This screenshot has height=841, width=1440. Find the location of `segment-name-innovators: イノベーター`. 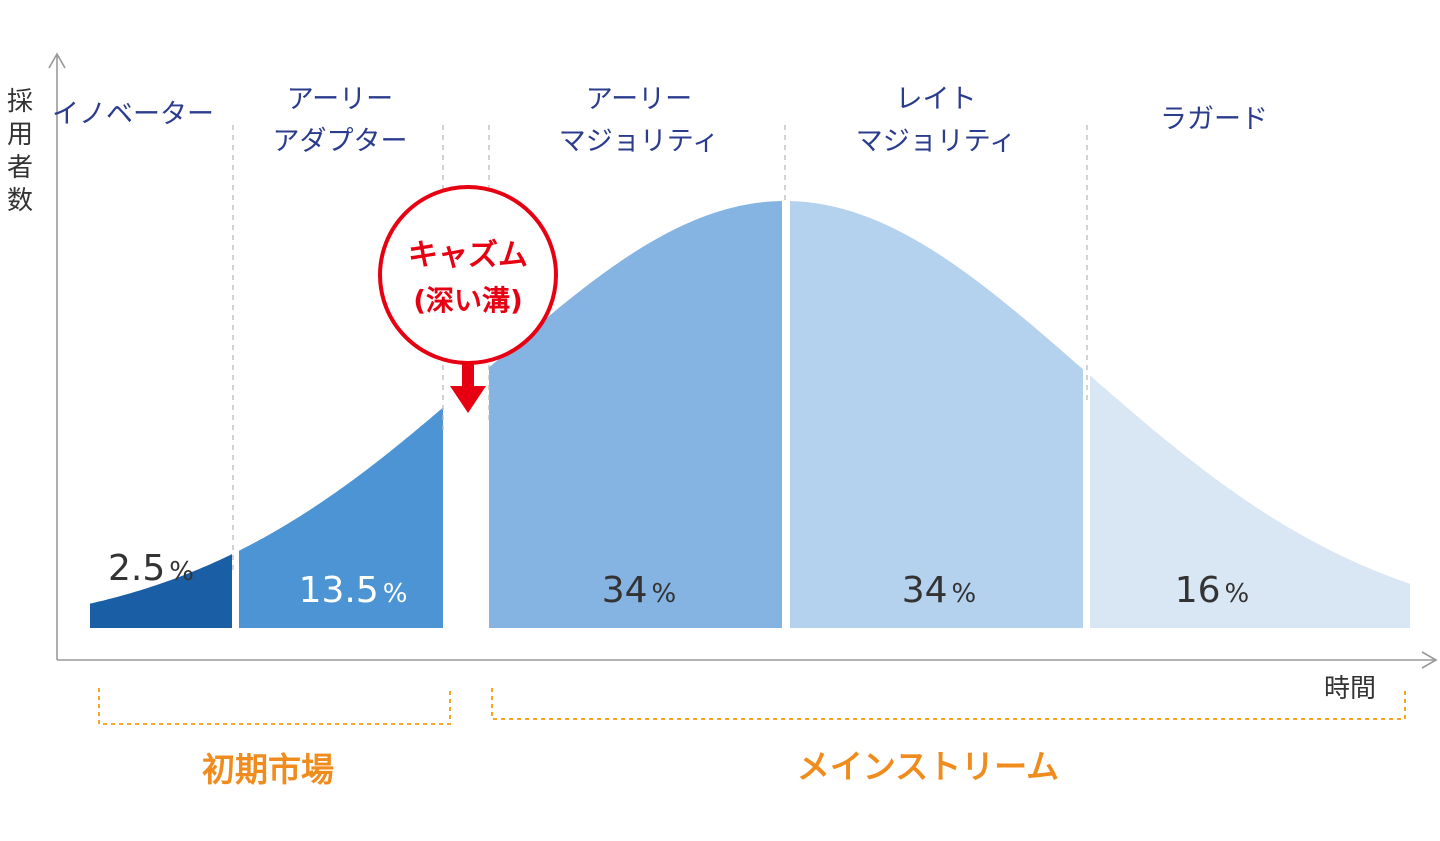

segment-name-innovators: イノベーター is located at coordinates (133, 114).